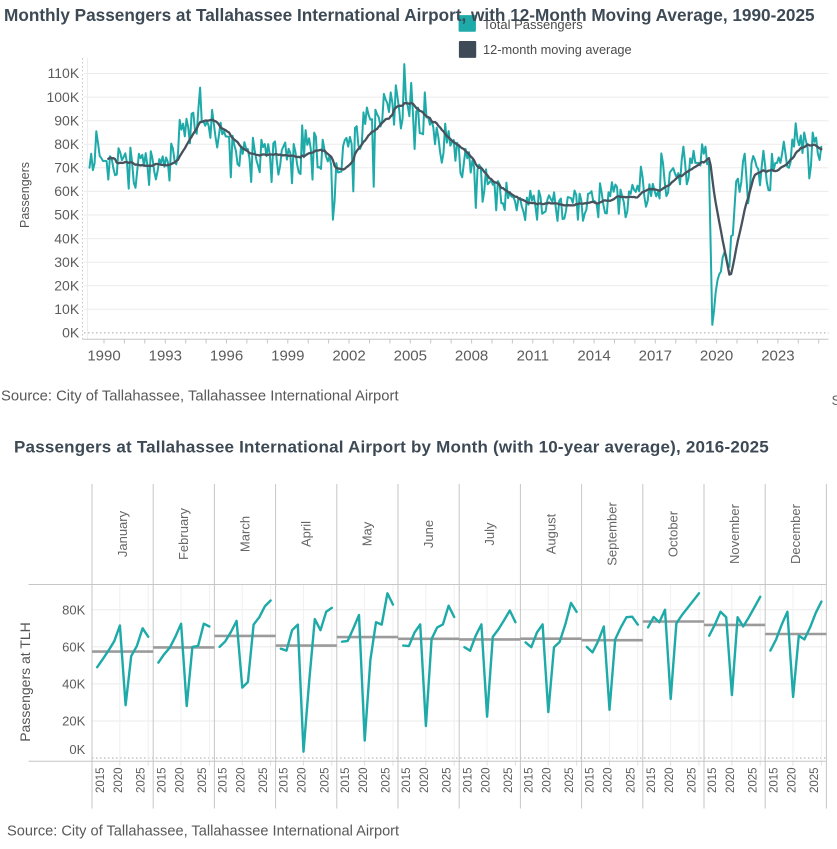  What do you see at coordinates (67, 215) in the screenshot?
I see `svg-text: 50K` at bounding box center [67, 215].